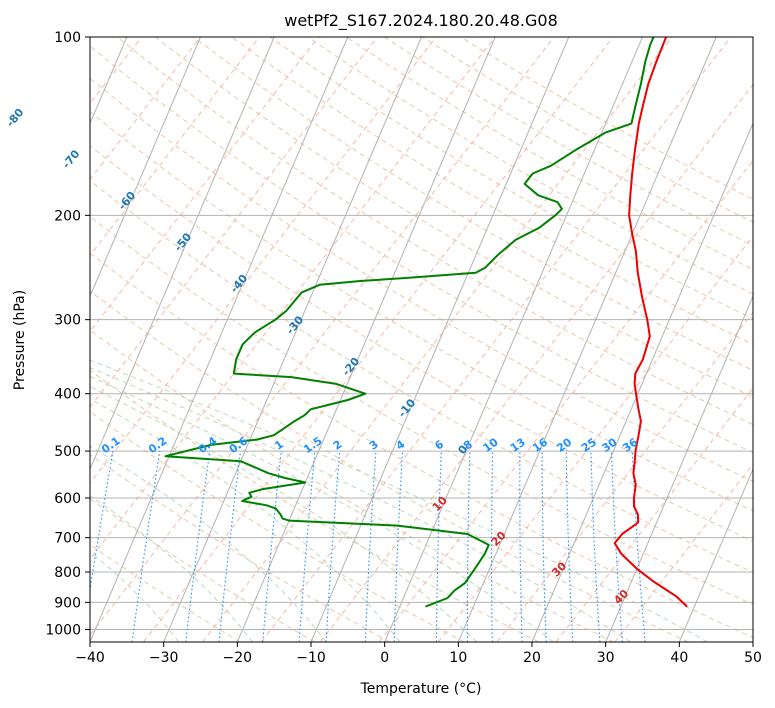 The width and height of the screenshot is (775, 708). I want to click on x-tick-label: 40, so click(679, 658).